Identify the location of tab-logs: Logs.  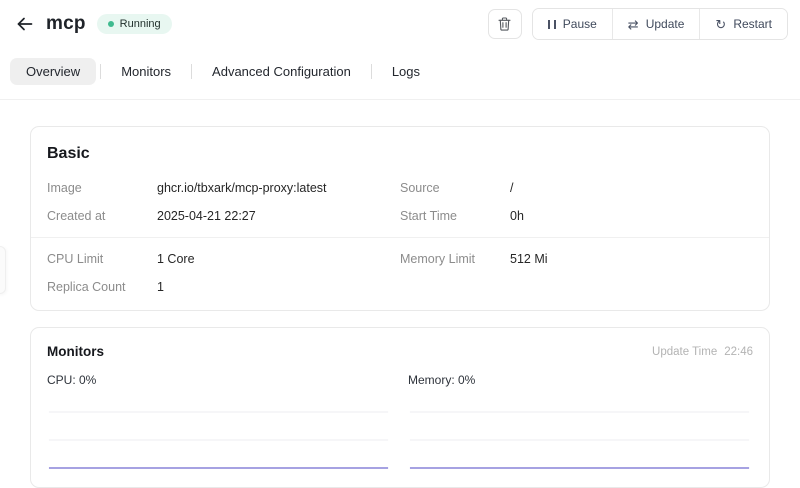
(406, 71).